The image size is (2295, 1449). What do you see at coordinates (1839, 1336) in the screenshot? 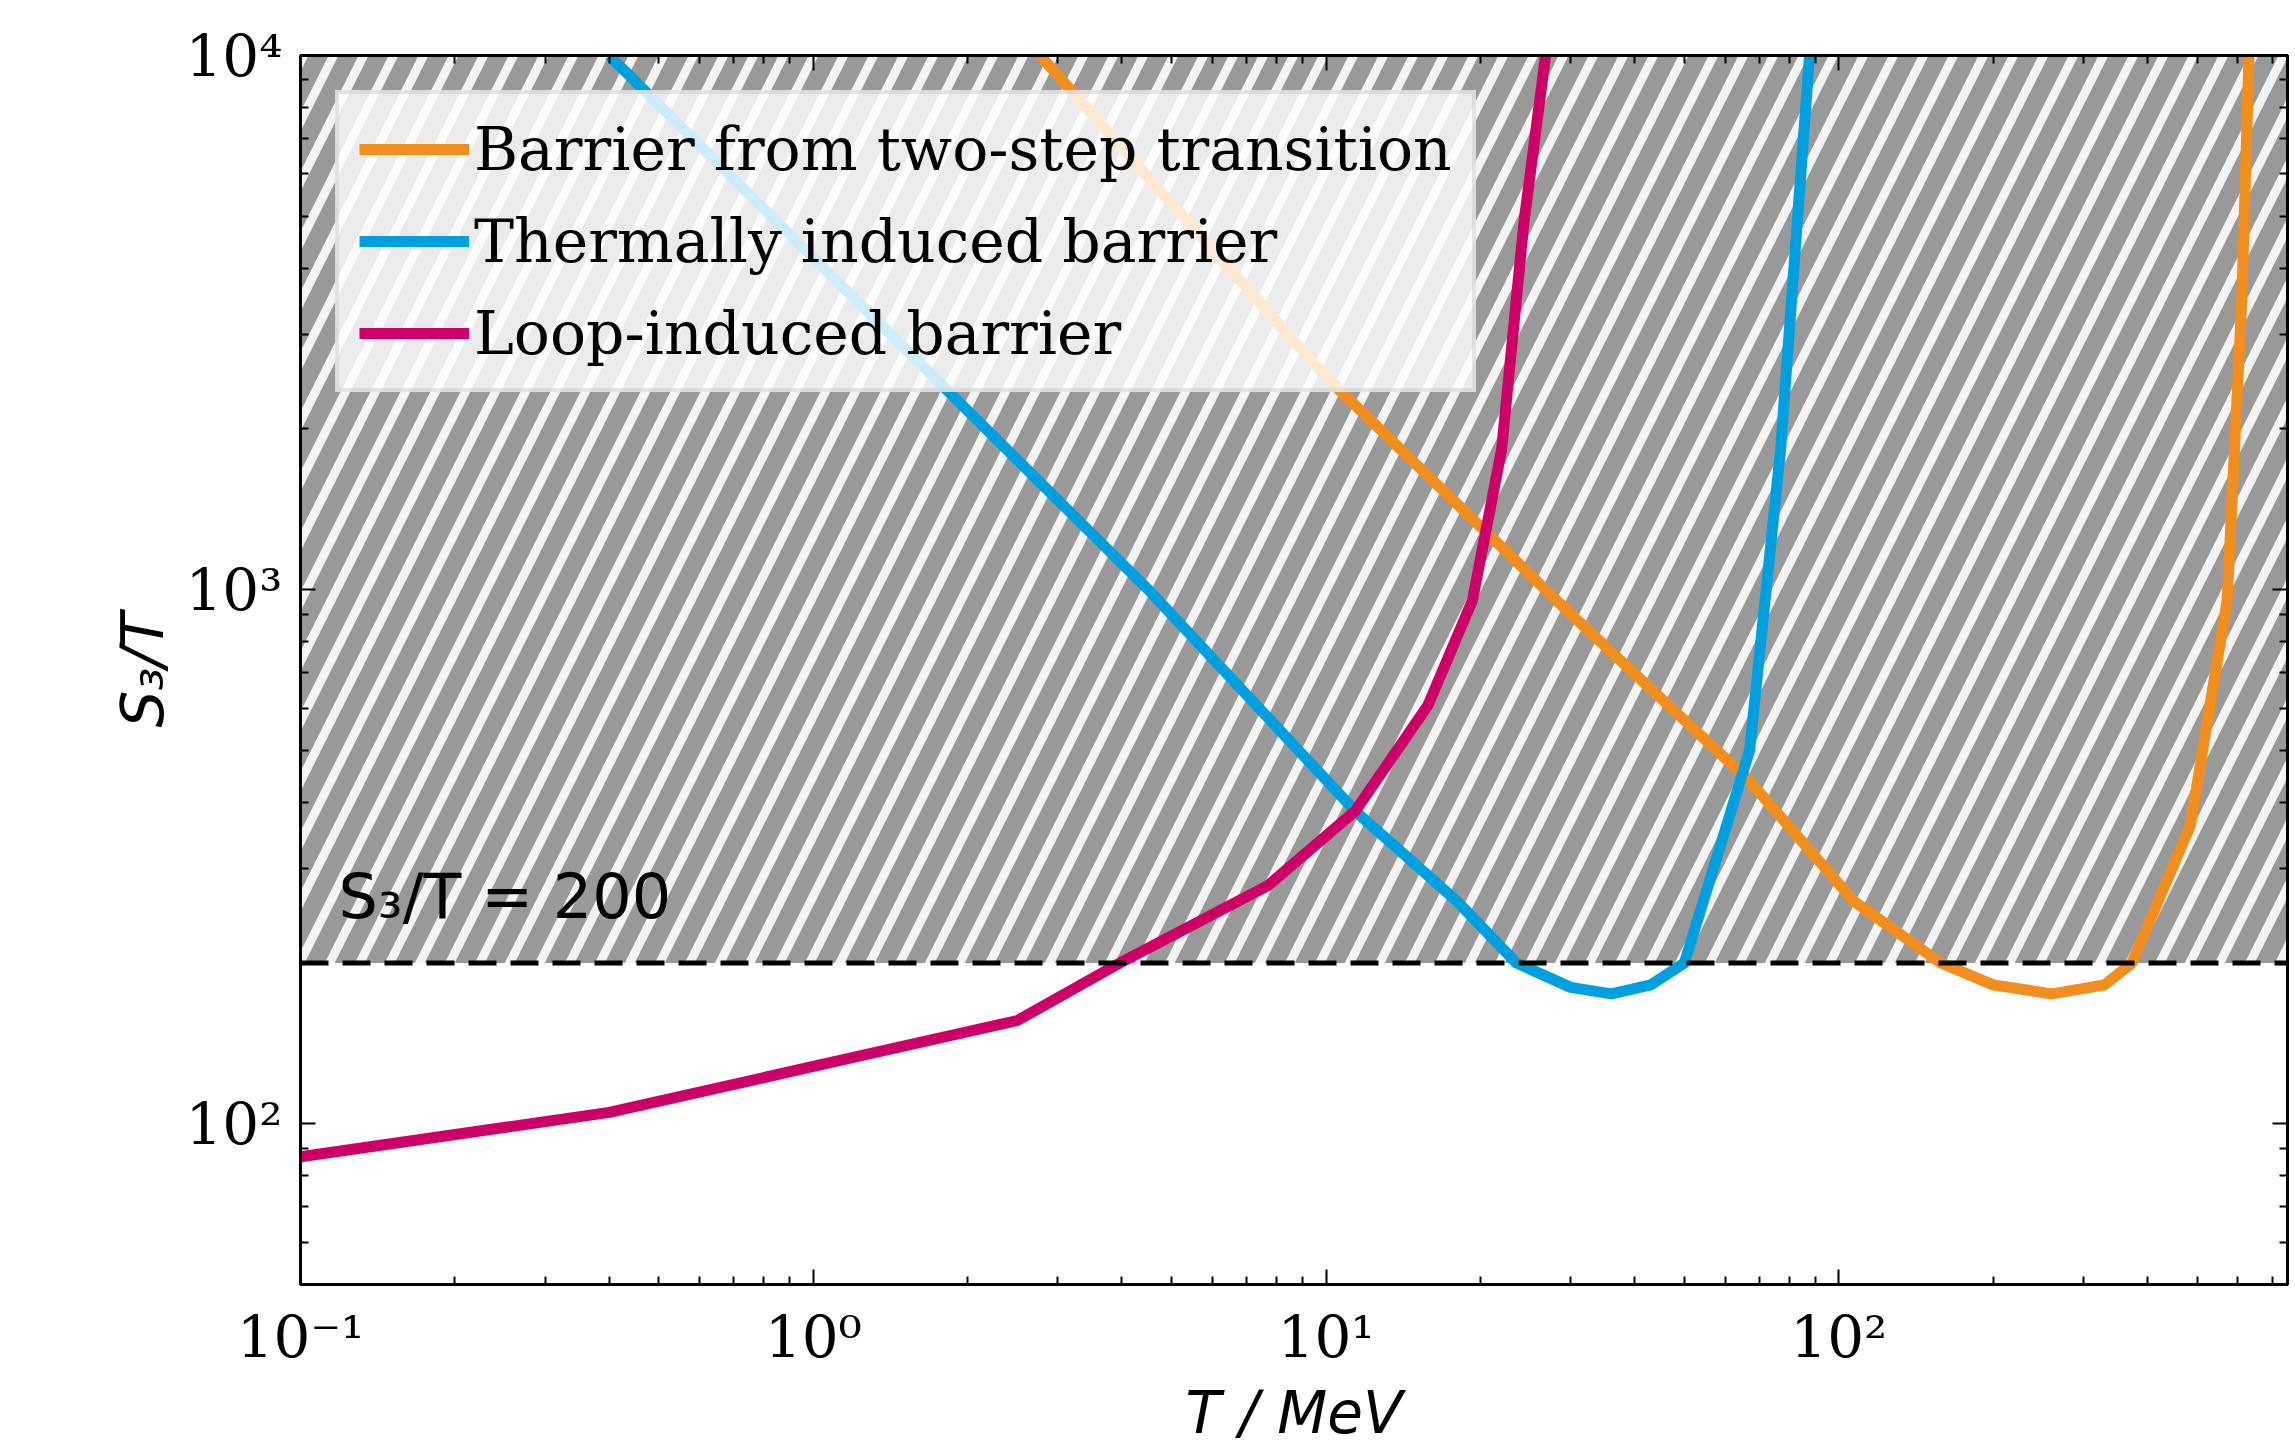
I see `x-tick-label: 10²` at bounding box center [1839, 1336].